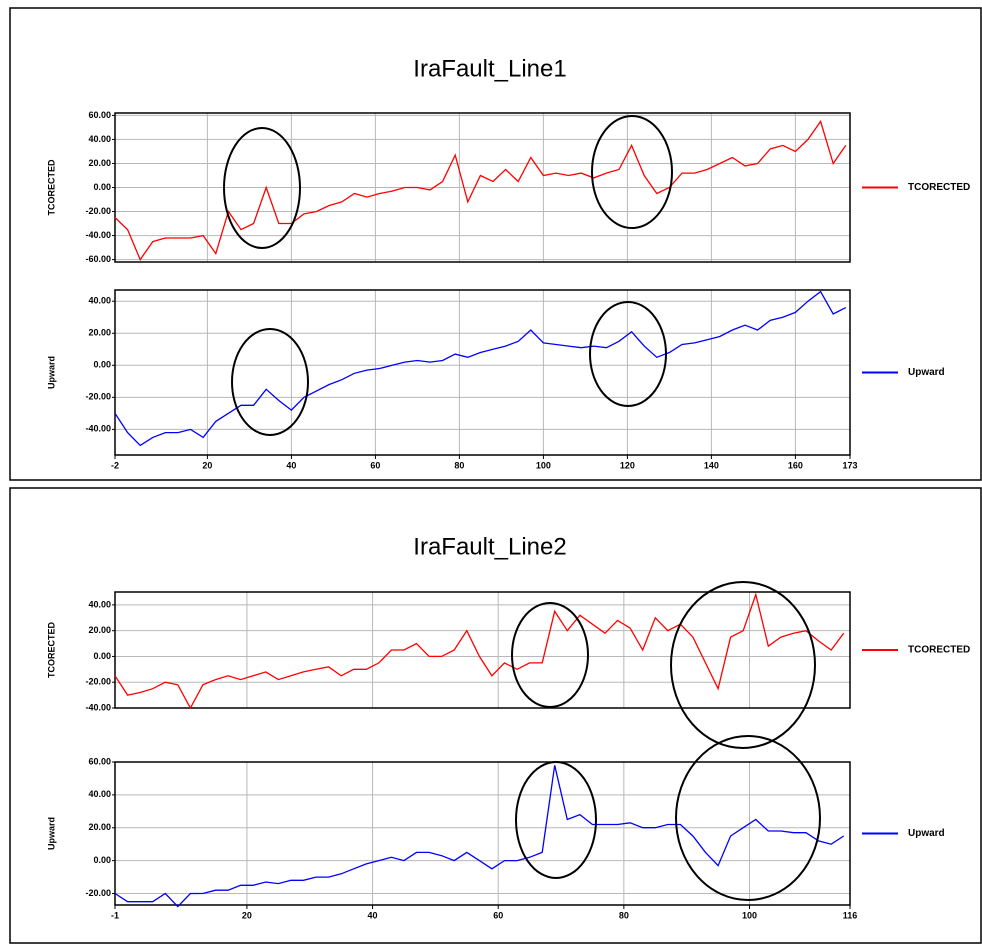  What do you see at coordinates (98, 259) in the screenshot?
I see `y-tick-label: -60.00` at bounding box center [98, 259].